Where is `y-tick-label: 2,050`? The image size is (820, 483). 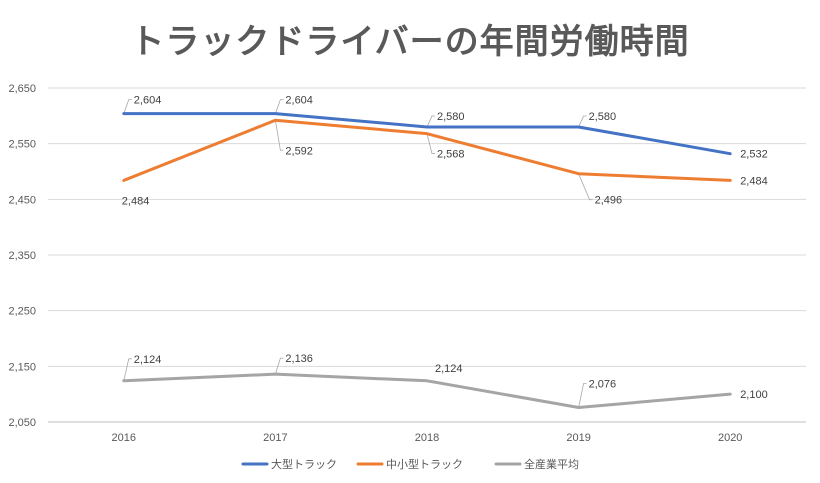 y-tick-label: 2,050 is located at coordinates (22, 423).